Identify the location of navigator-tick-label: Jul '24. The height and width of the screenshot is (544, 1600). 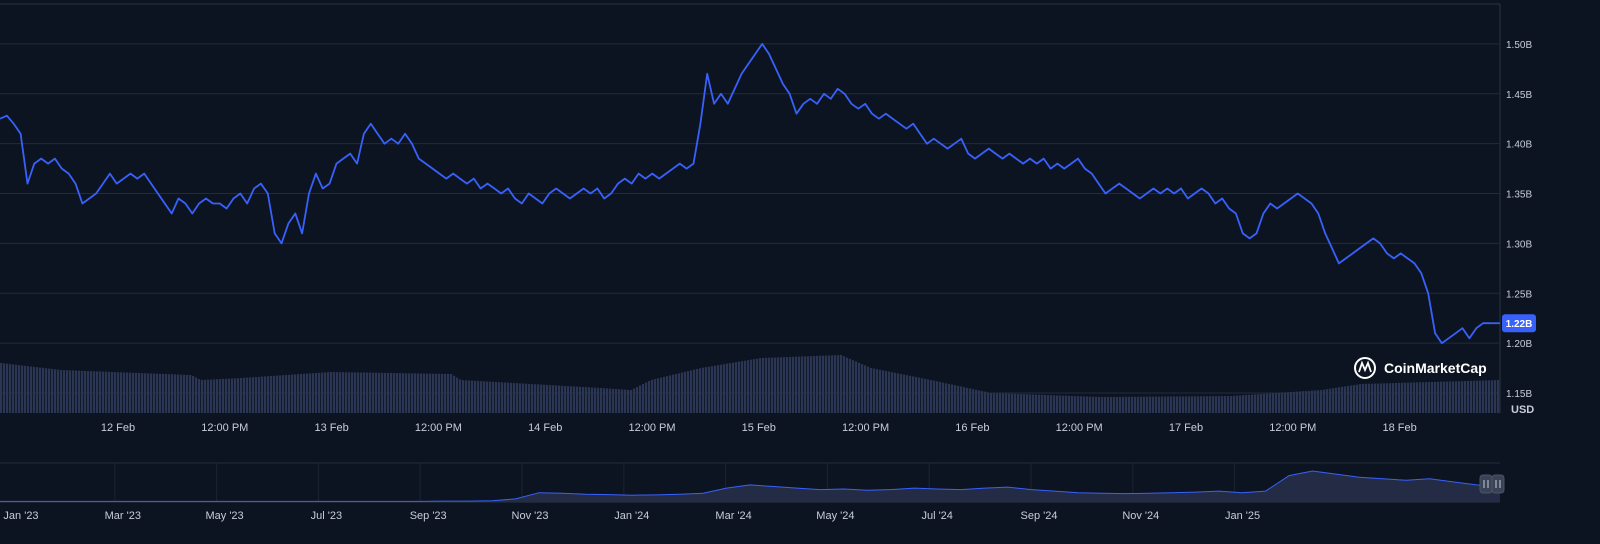
(936, 516).